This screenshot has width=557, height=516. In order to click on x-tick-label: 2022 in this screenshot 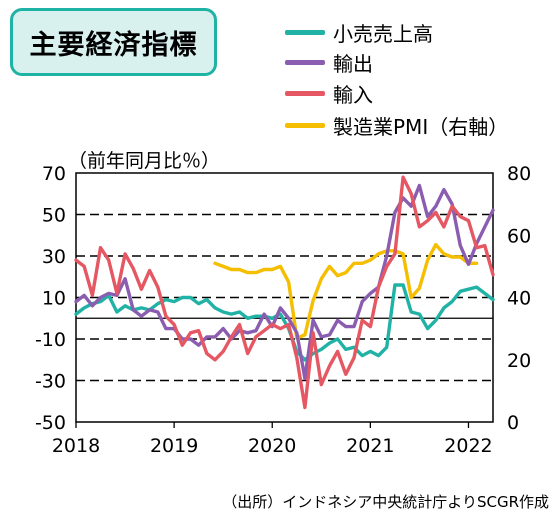, I will do `click(468, 446)`.